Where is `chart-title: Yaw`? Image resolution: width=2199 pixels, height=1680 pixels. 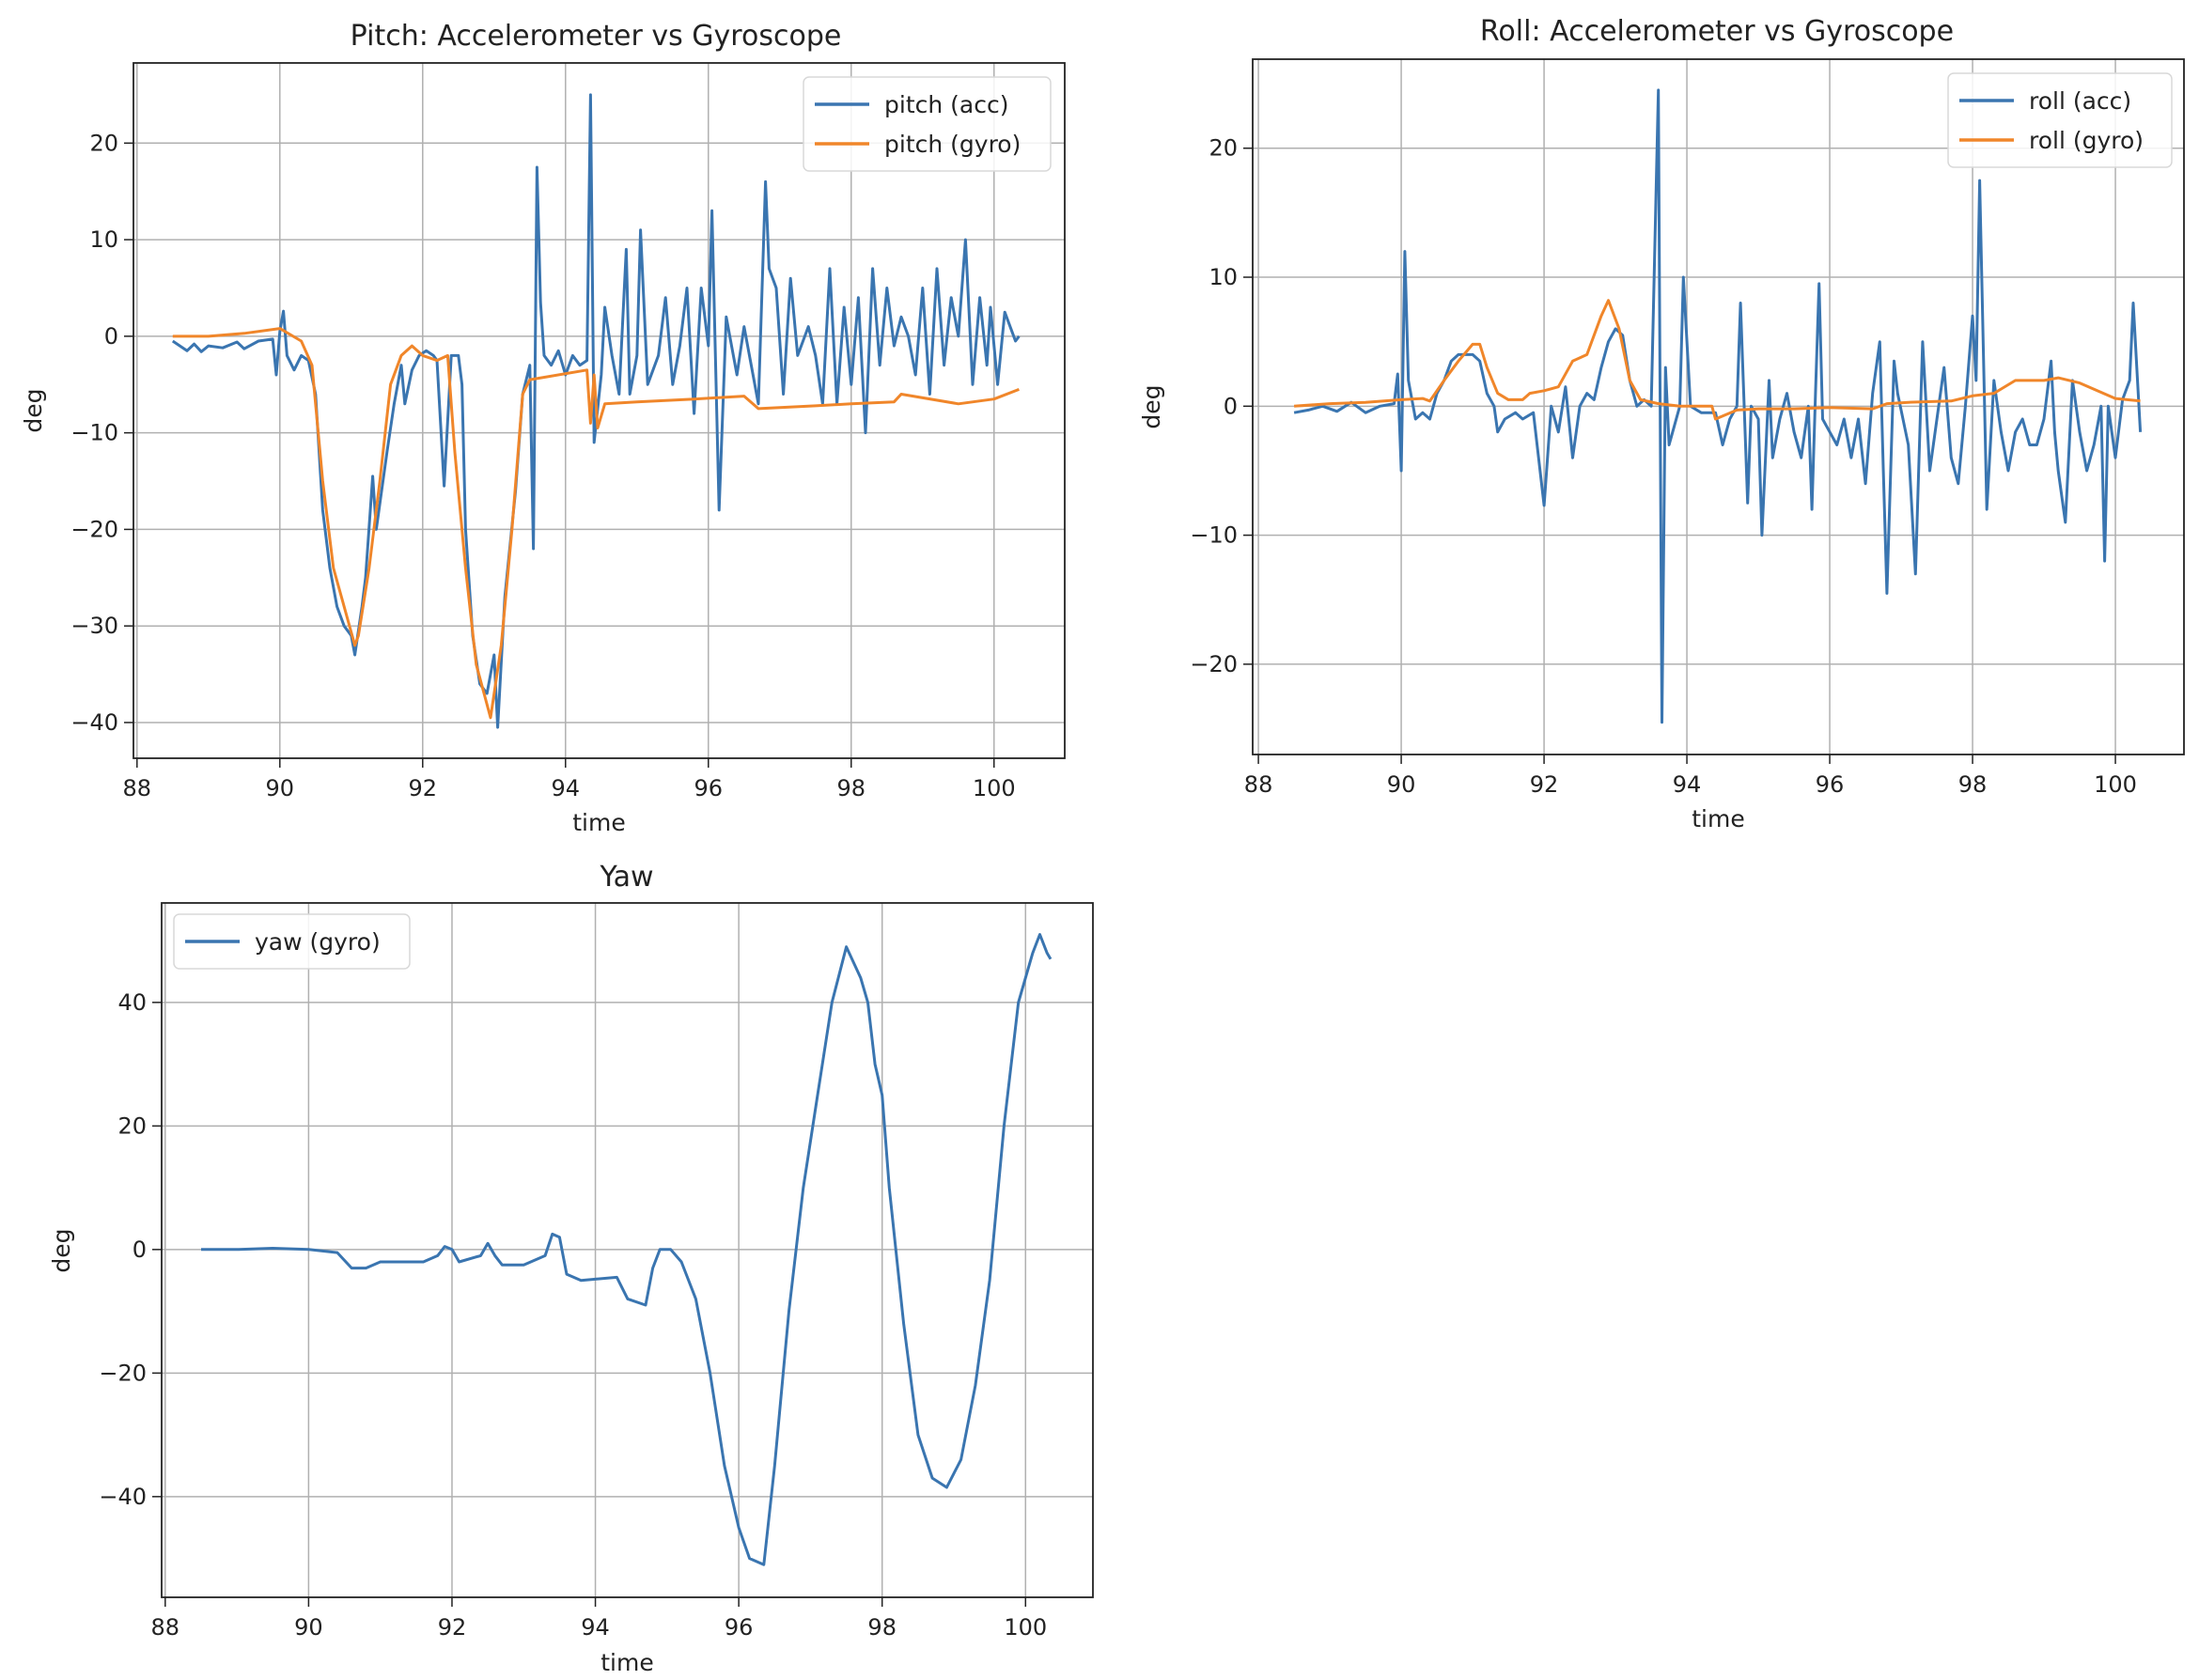
chart-title: Yaw is located at coordinates (626, 877).